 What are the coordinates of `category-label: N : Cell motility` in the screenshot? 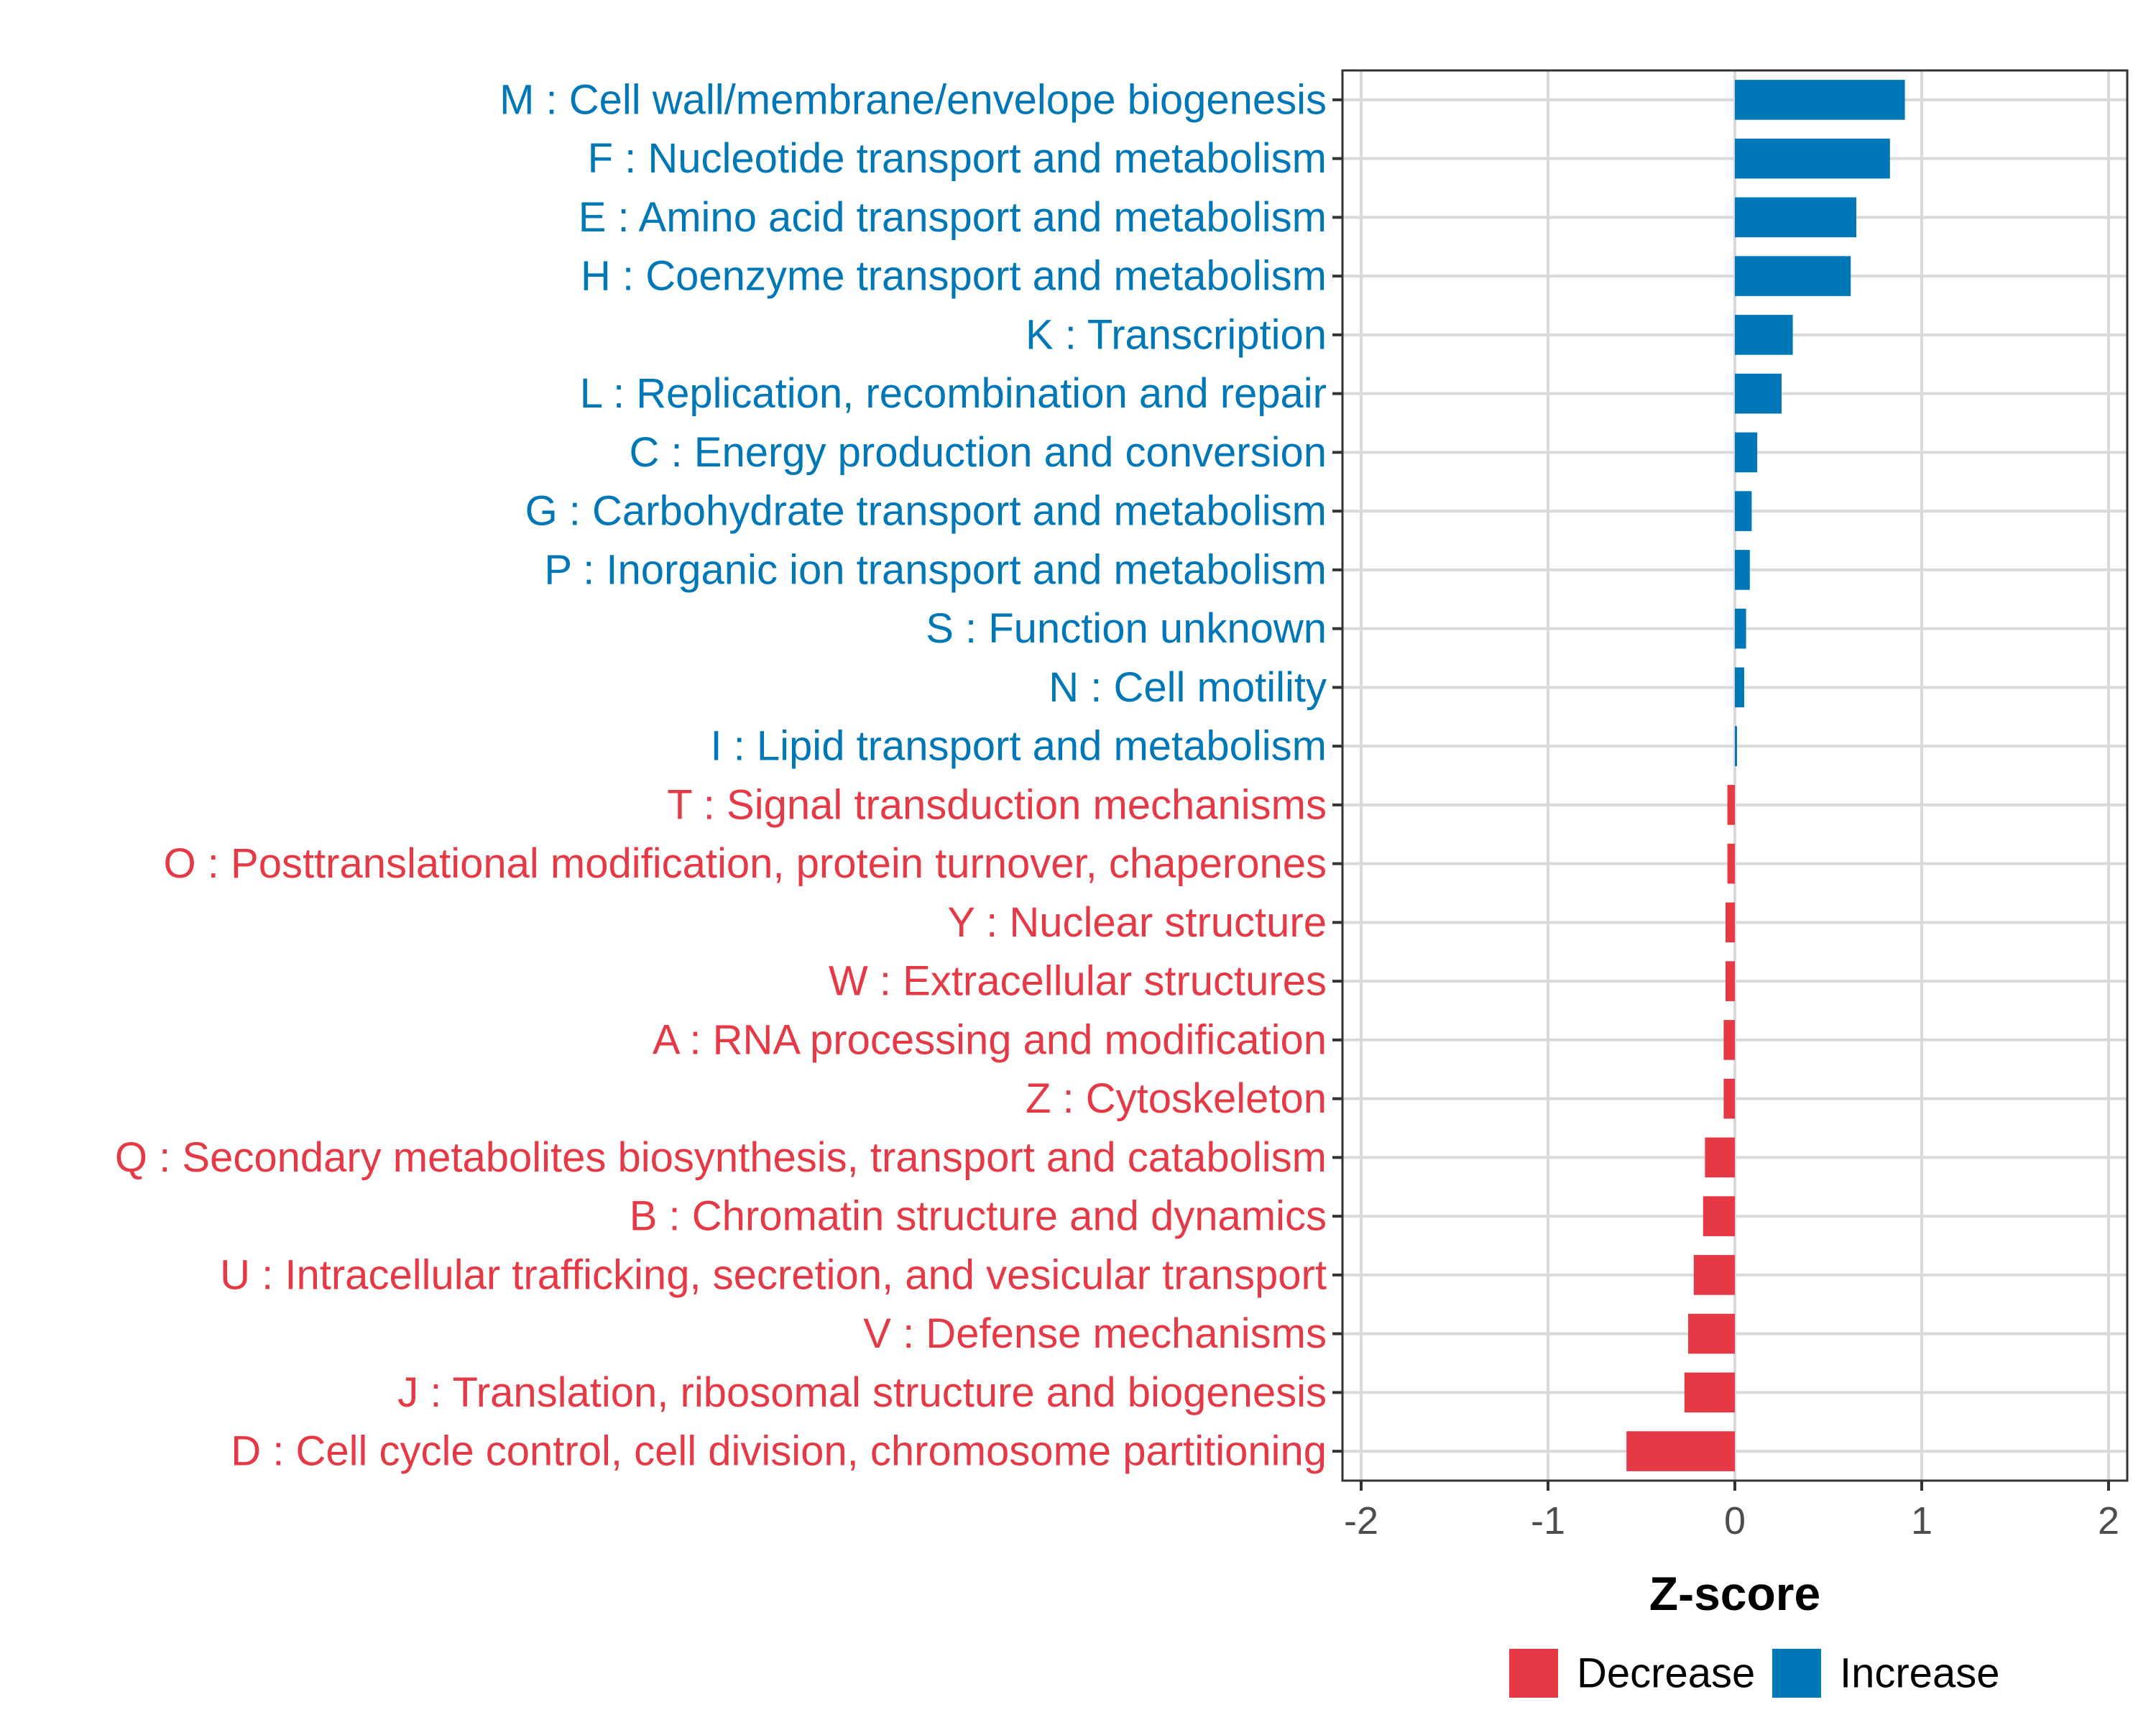 It's located at (1188, 687).